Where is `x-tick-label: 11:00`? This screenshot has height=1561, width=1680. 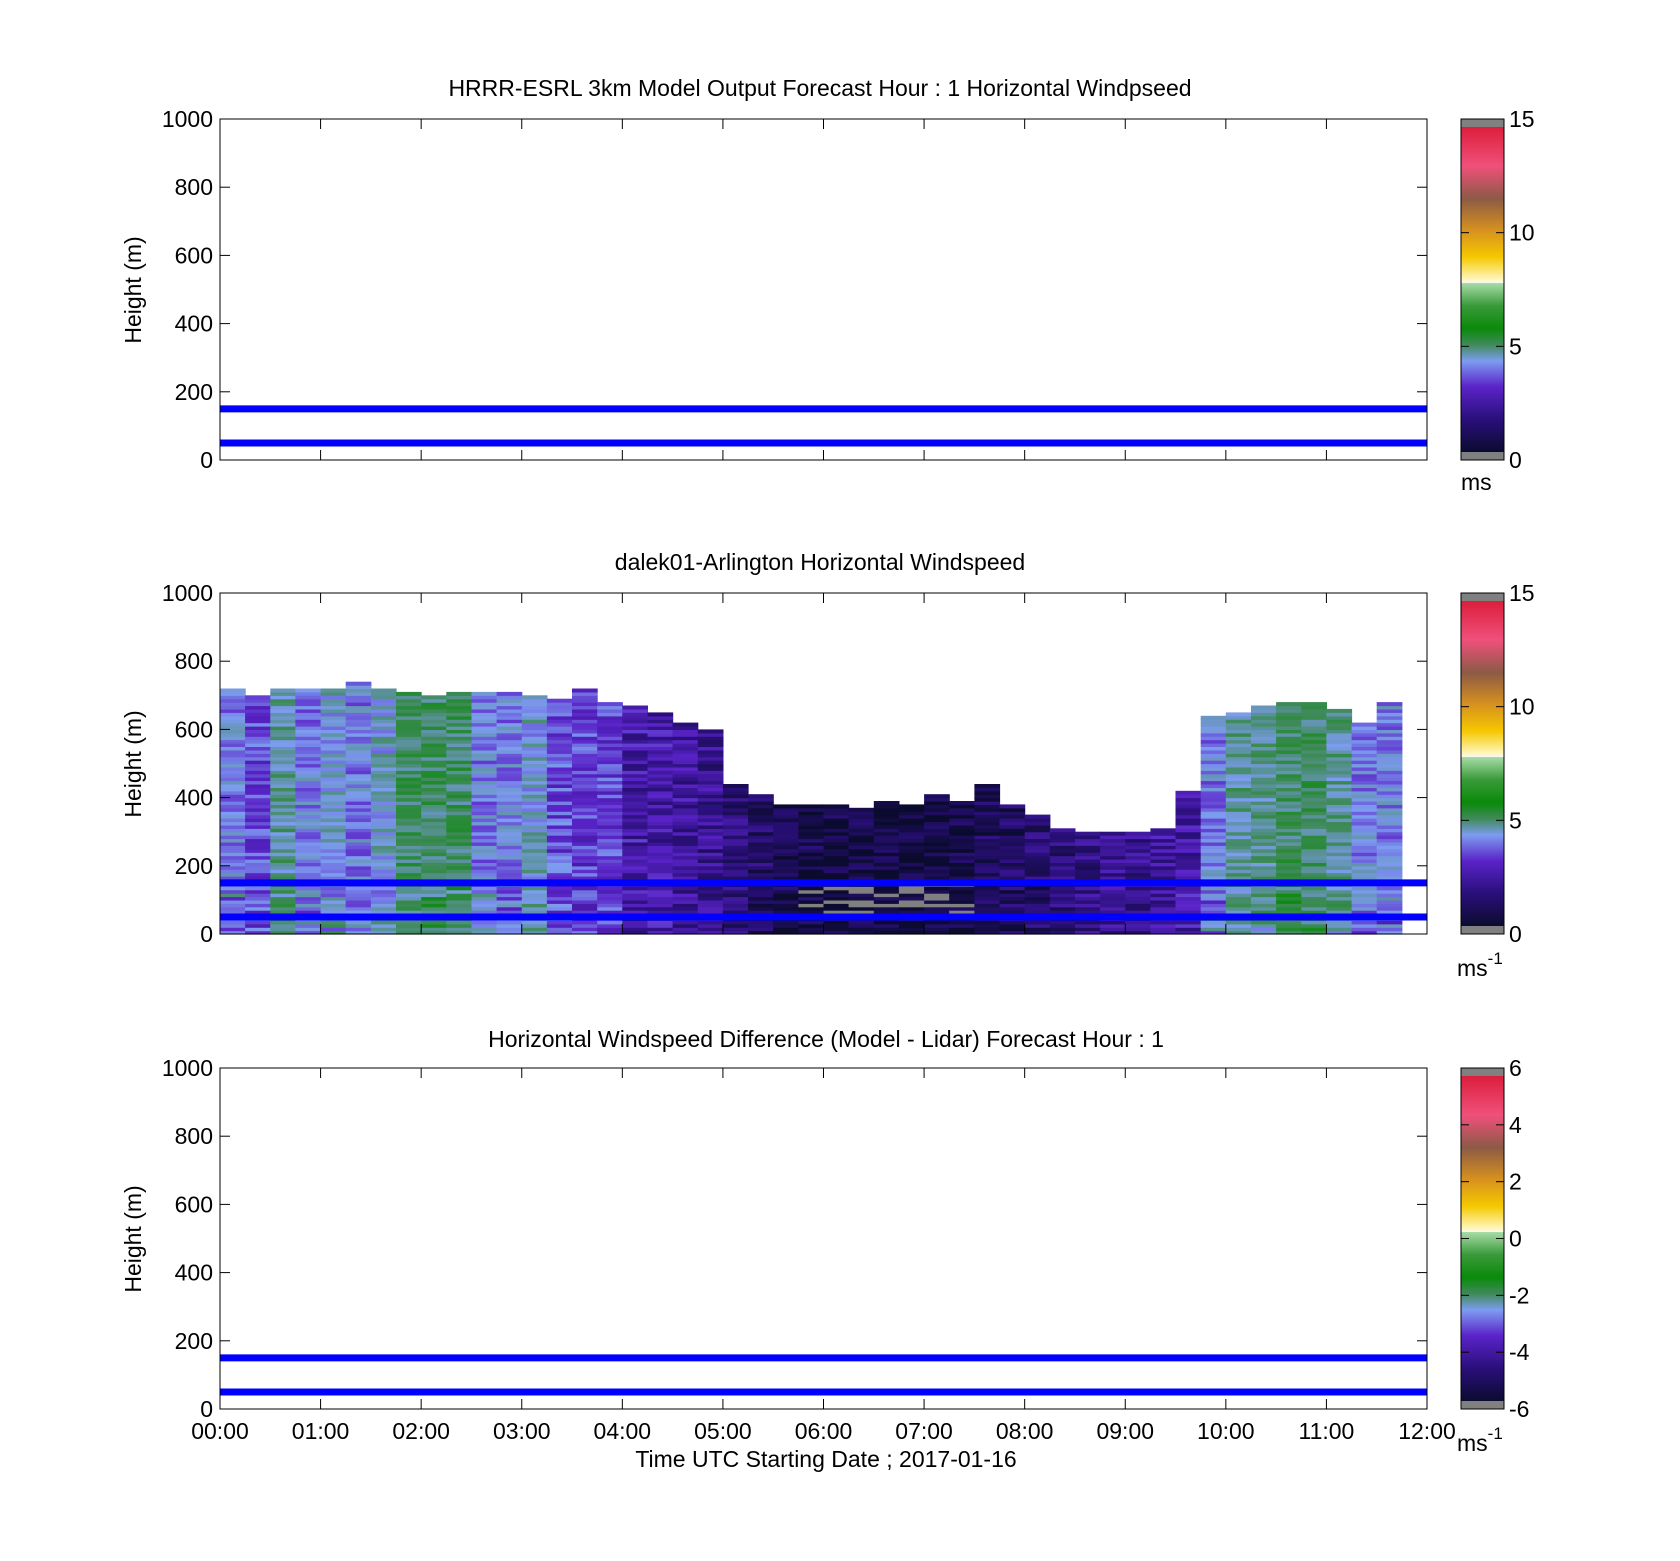 x-tick-label: 11:00 is located at coordinates (1326, 1431).